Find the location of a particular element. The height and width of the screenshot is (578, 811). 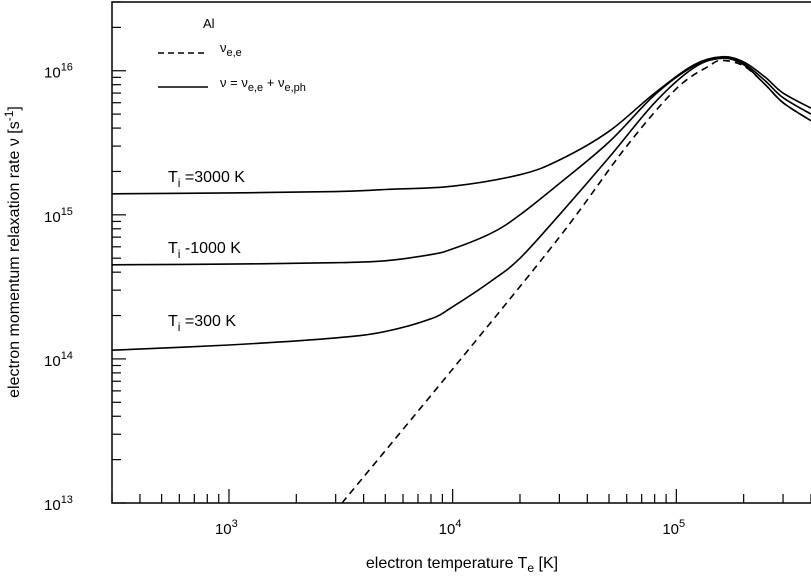

y-tick-label: 1014 is located at coordinates (58, 360).